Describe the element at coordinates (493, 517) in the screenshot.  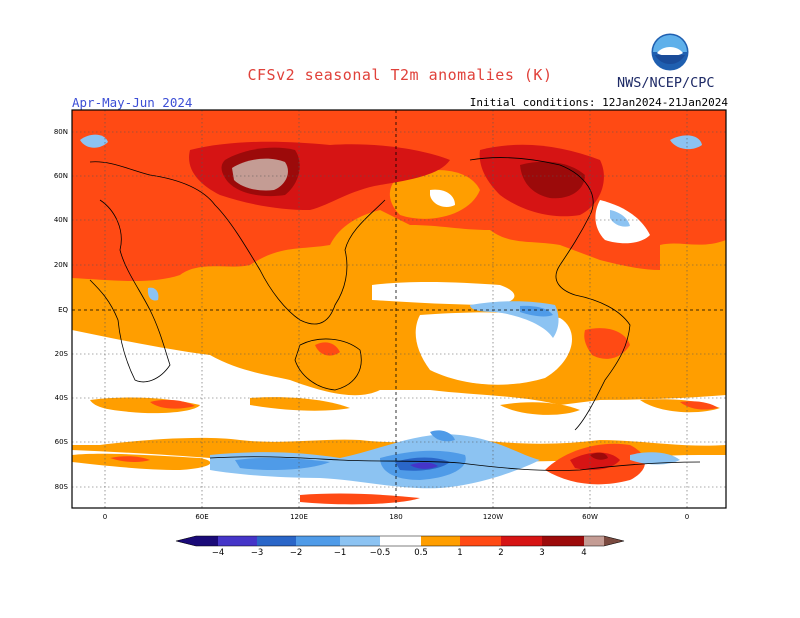
I see `lon-label: 120W` at that location.